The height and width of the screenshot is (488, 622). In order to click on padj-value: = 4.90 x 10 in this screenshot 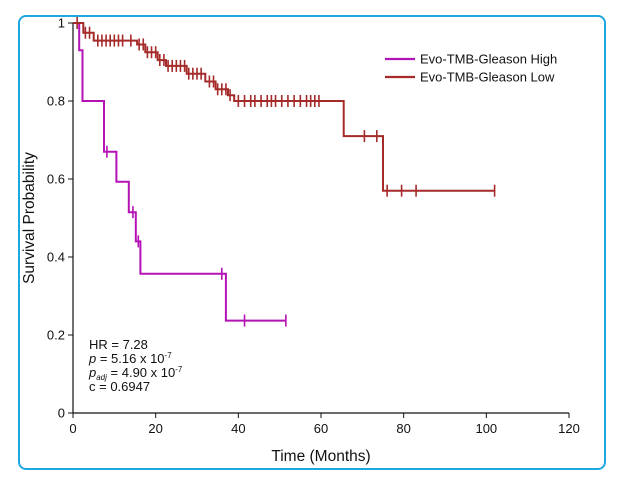, I will do `click(141, 372)`.